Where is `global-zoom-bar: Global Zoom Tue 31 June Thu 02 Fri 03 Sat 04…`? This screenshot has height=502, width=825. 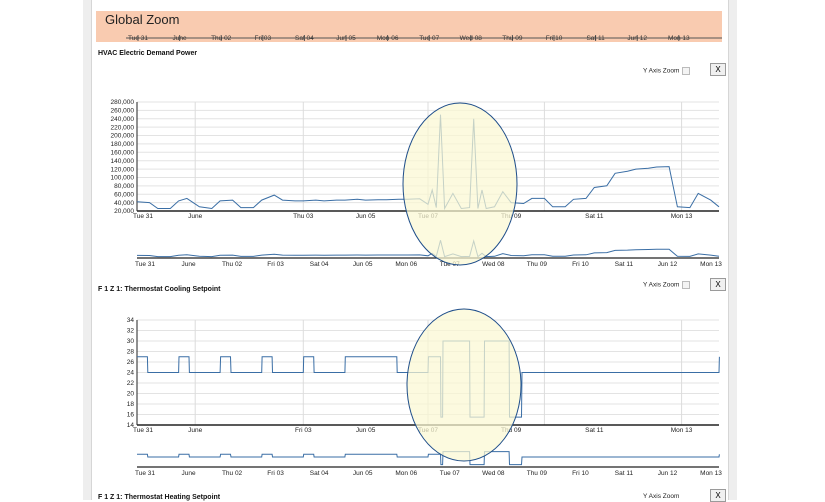
global-zoom-bar: Global Zoom Tue 31 June Thu 02 Fri 03 Sat 04… is located at coordinates (409, 26).